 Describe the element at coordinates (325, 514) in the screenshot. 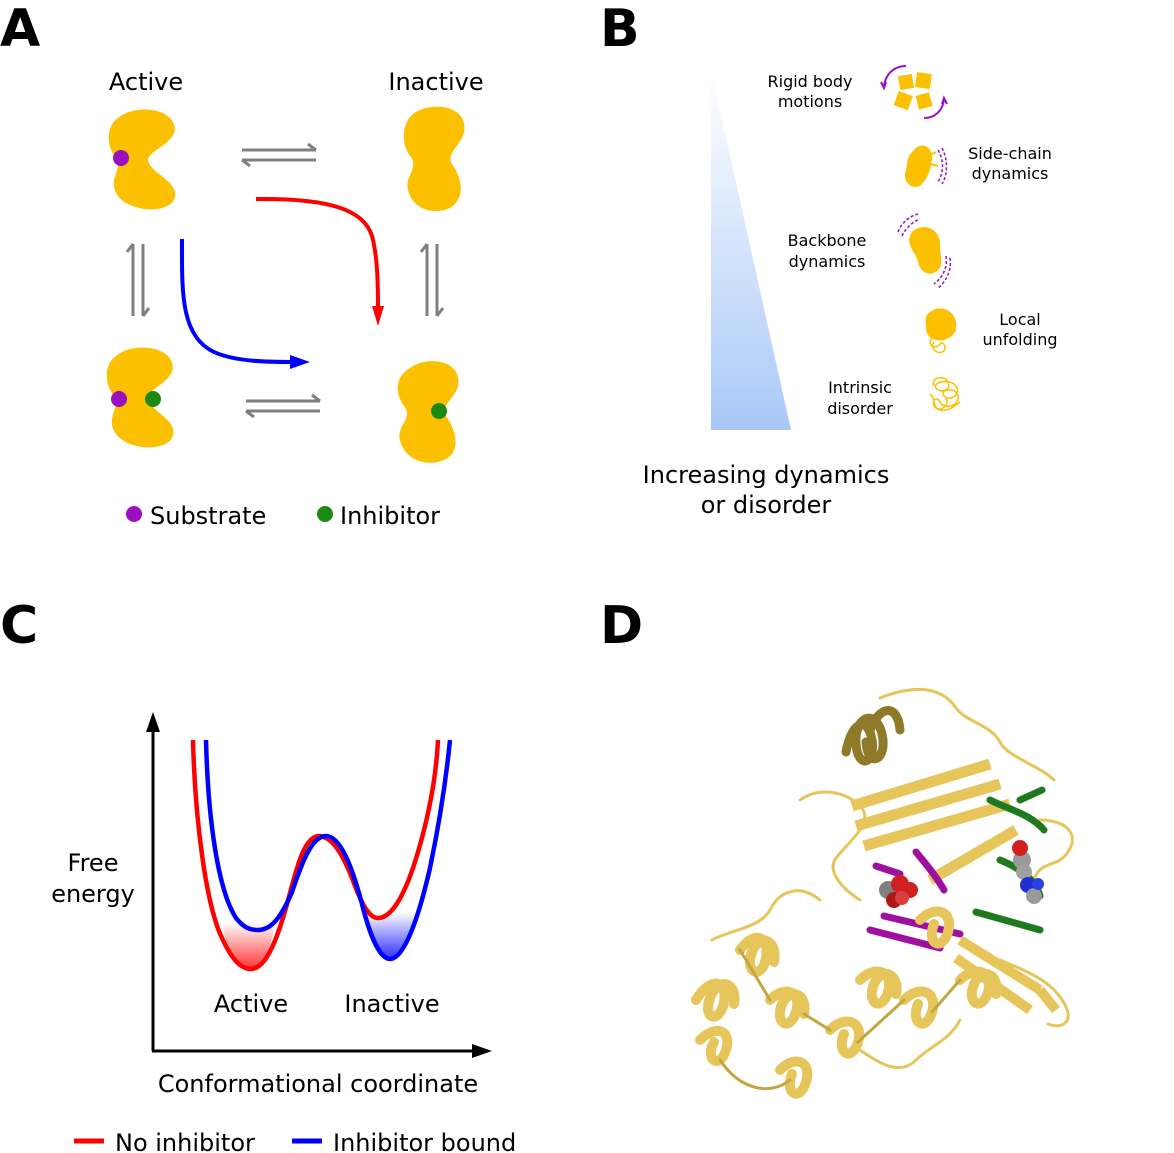

I see `legend-inhibitor-dot` at that location.